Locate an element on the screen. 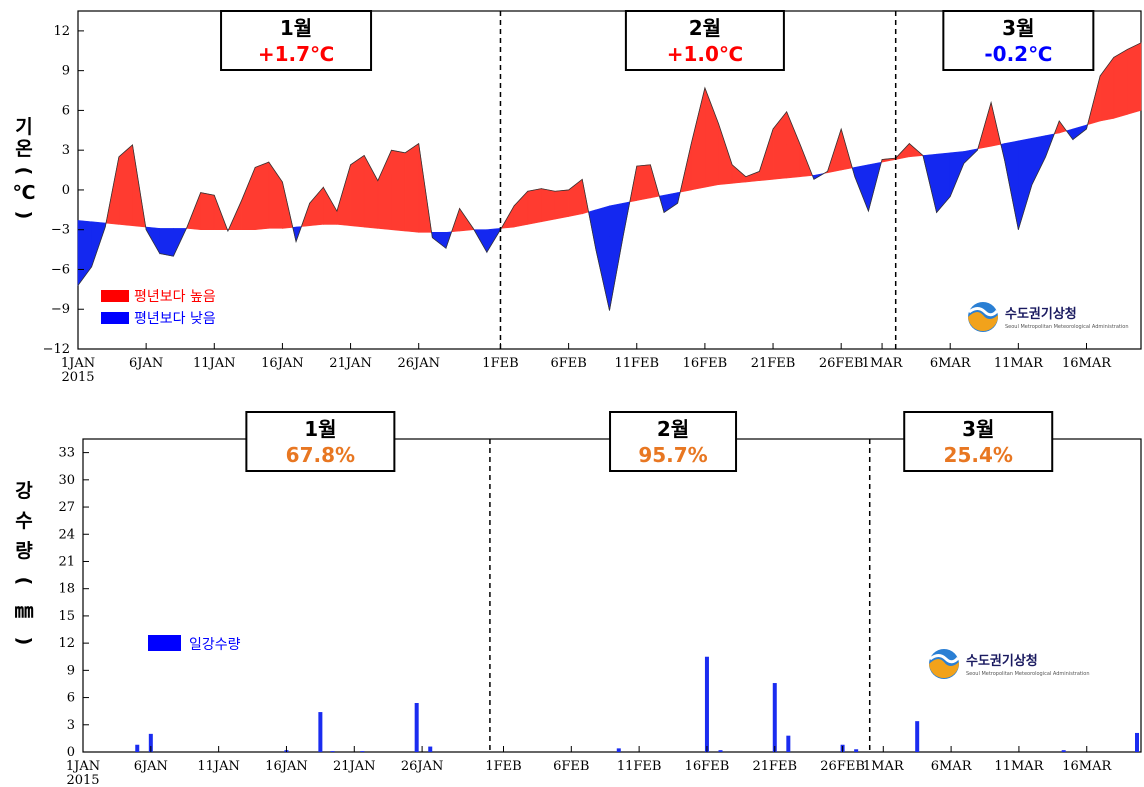 This screenshot has width=1144, height=787. month-box-value: -0.2℃ is located at coordinates (1018, 54).